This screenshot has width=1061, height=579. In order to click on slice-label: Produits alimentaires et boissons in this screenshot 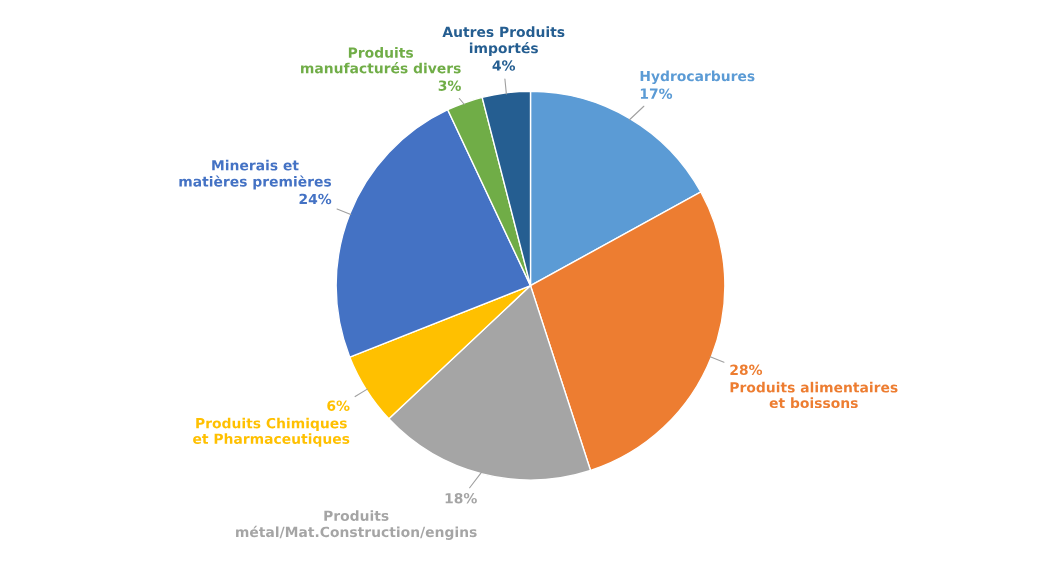, I will do `click(814, 395)`.